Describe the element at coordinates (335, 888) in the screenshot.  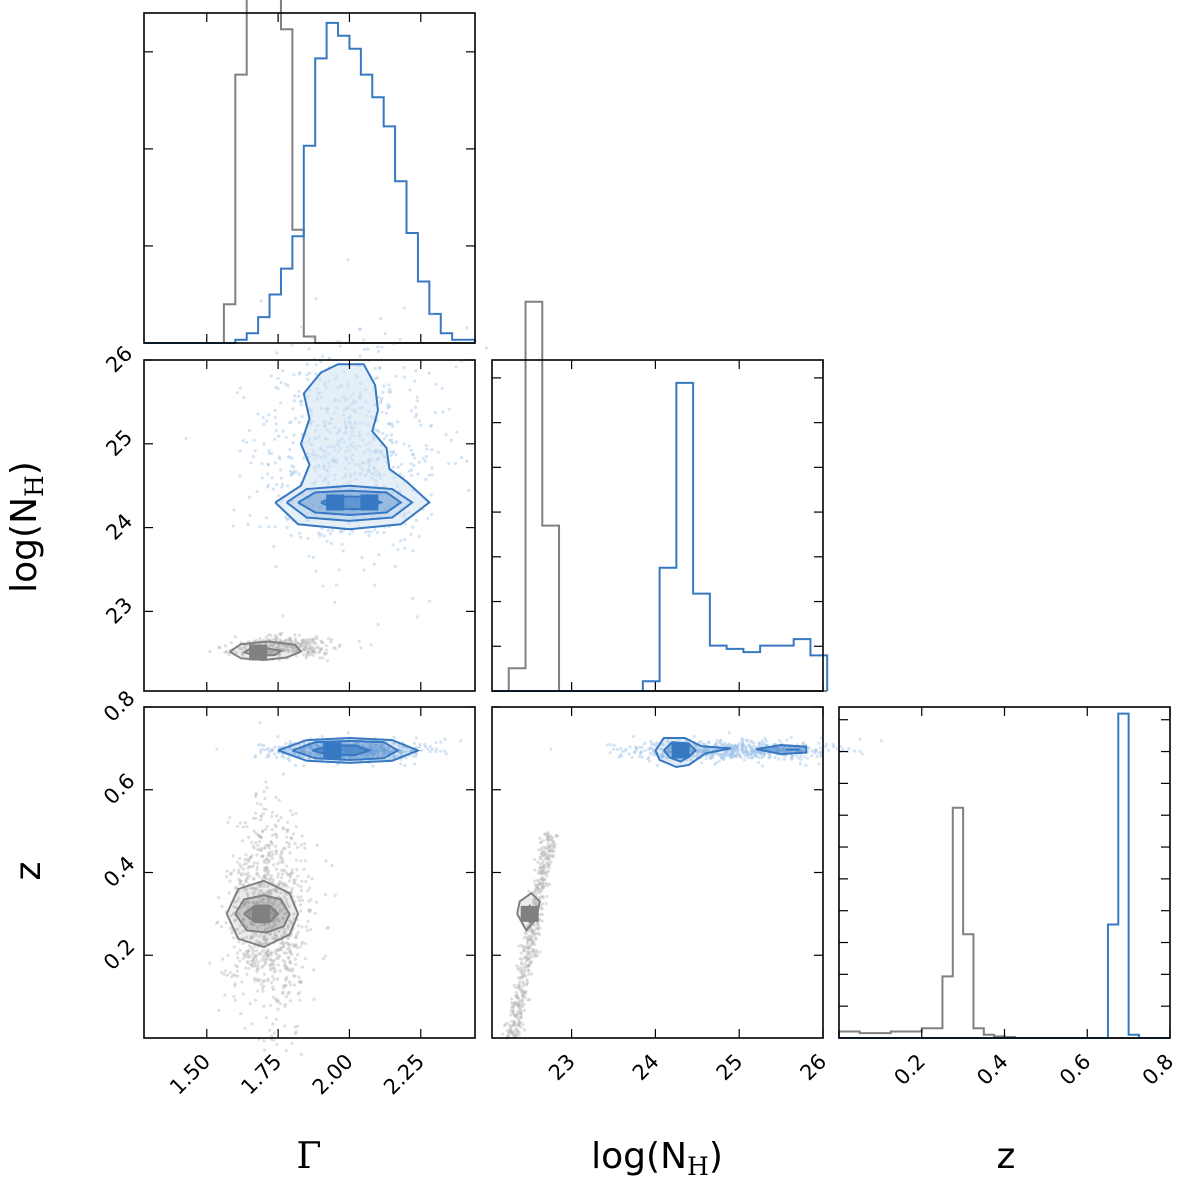
I see `joint-group-z_vs_gamma` at that location.